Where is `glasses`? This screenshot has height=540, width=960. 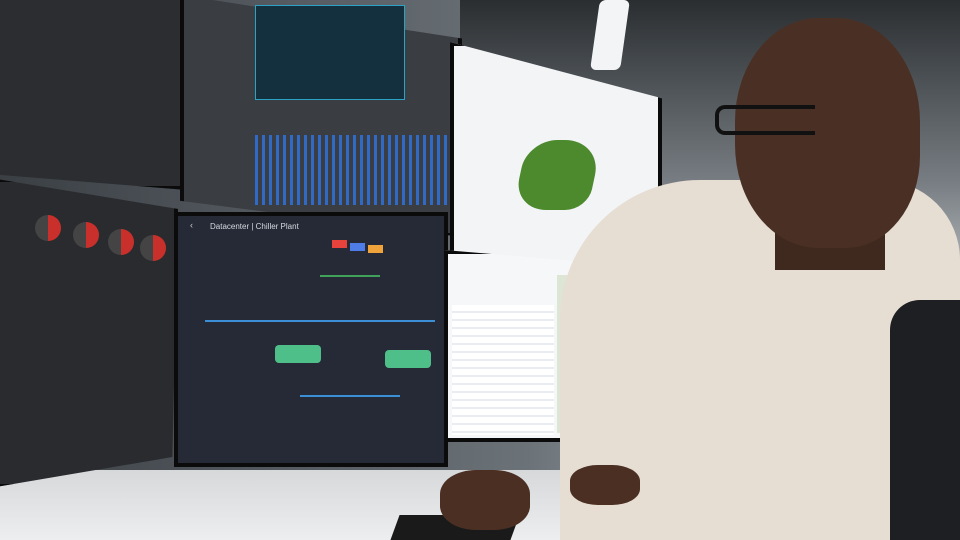 glasses is located at coordinates (765, 120).